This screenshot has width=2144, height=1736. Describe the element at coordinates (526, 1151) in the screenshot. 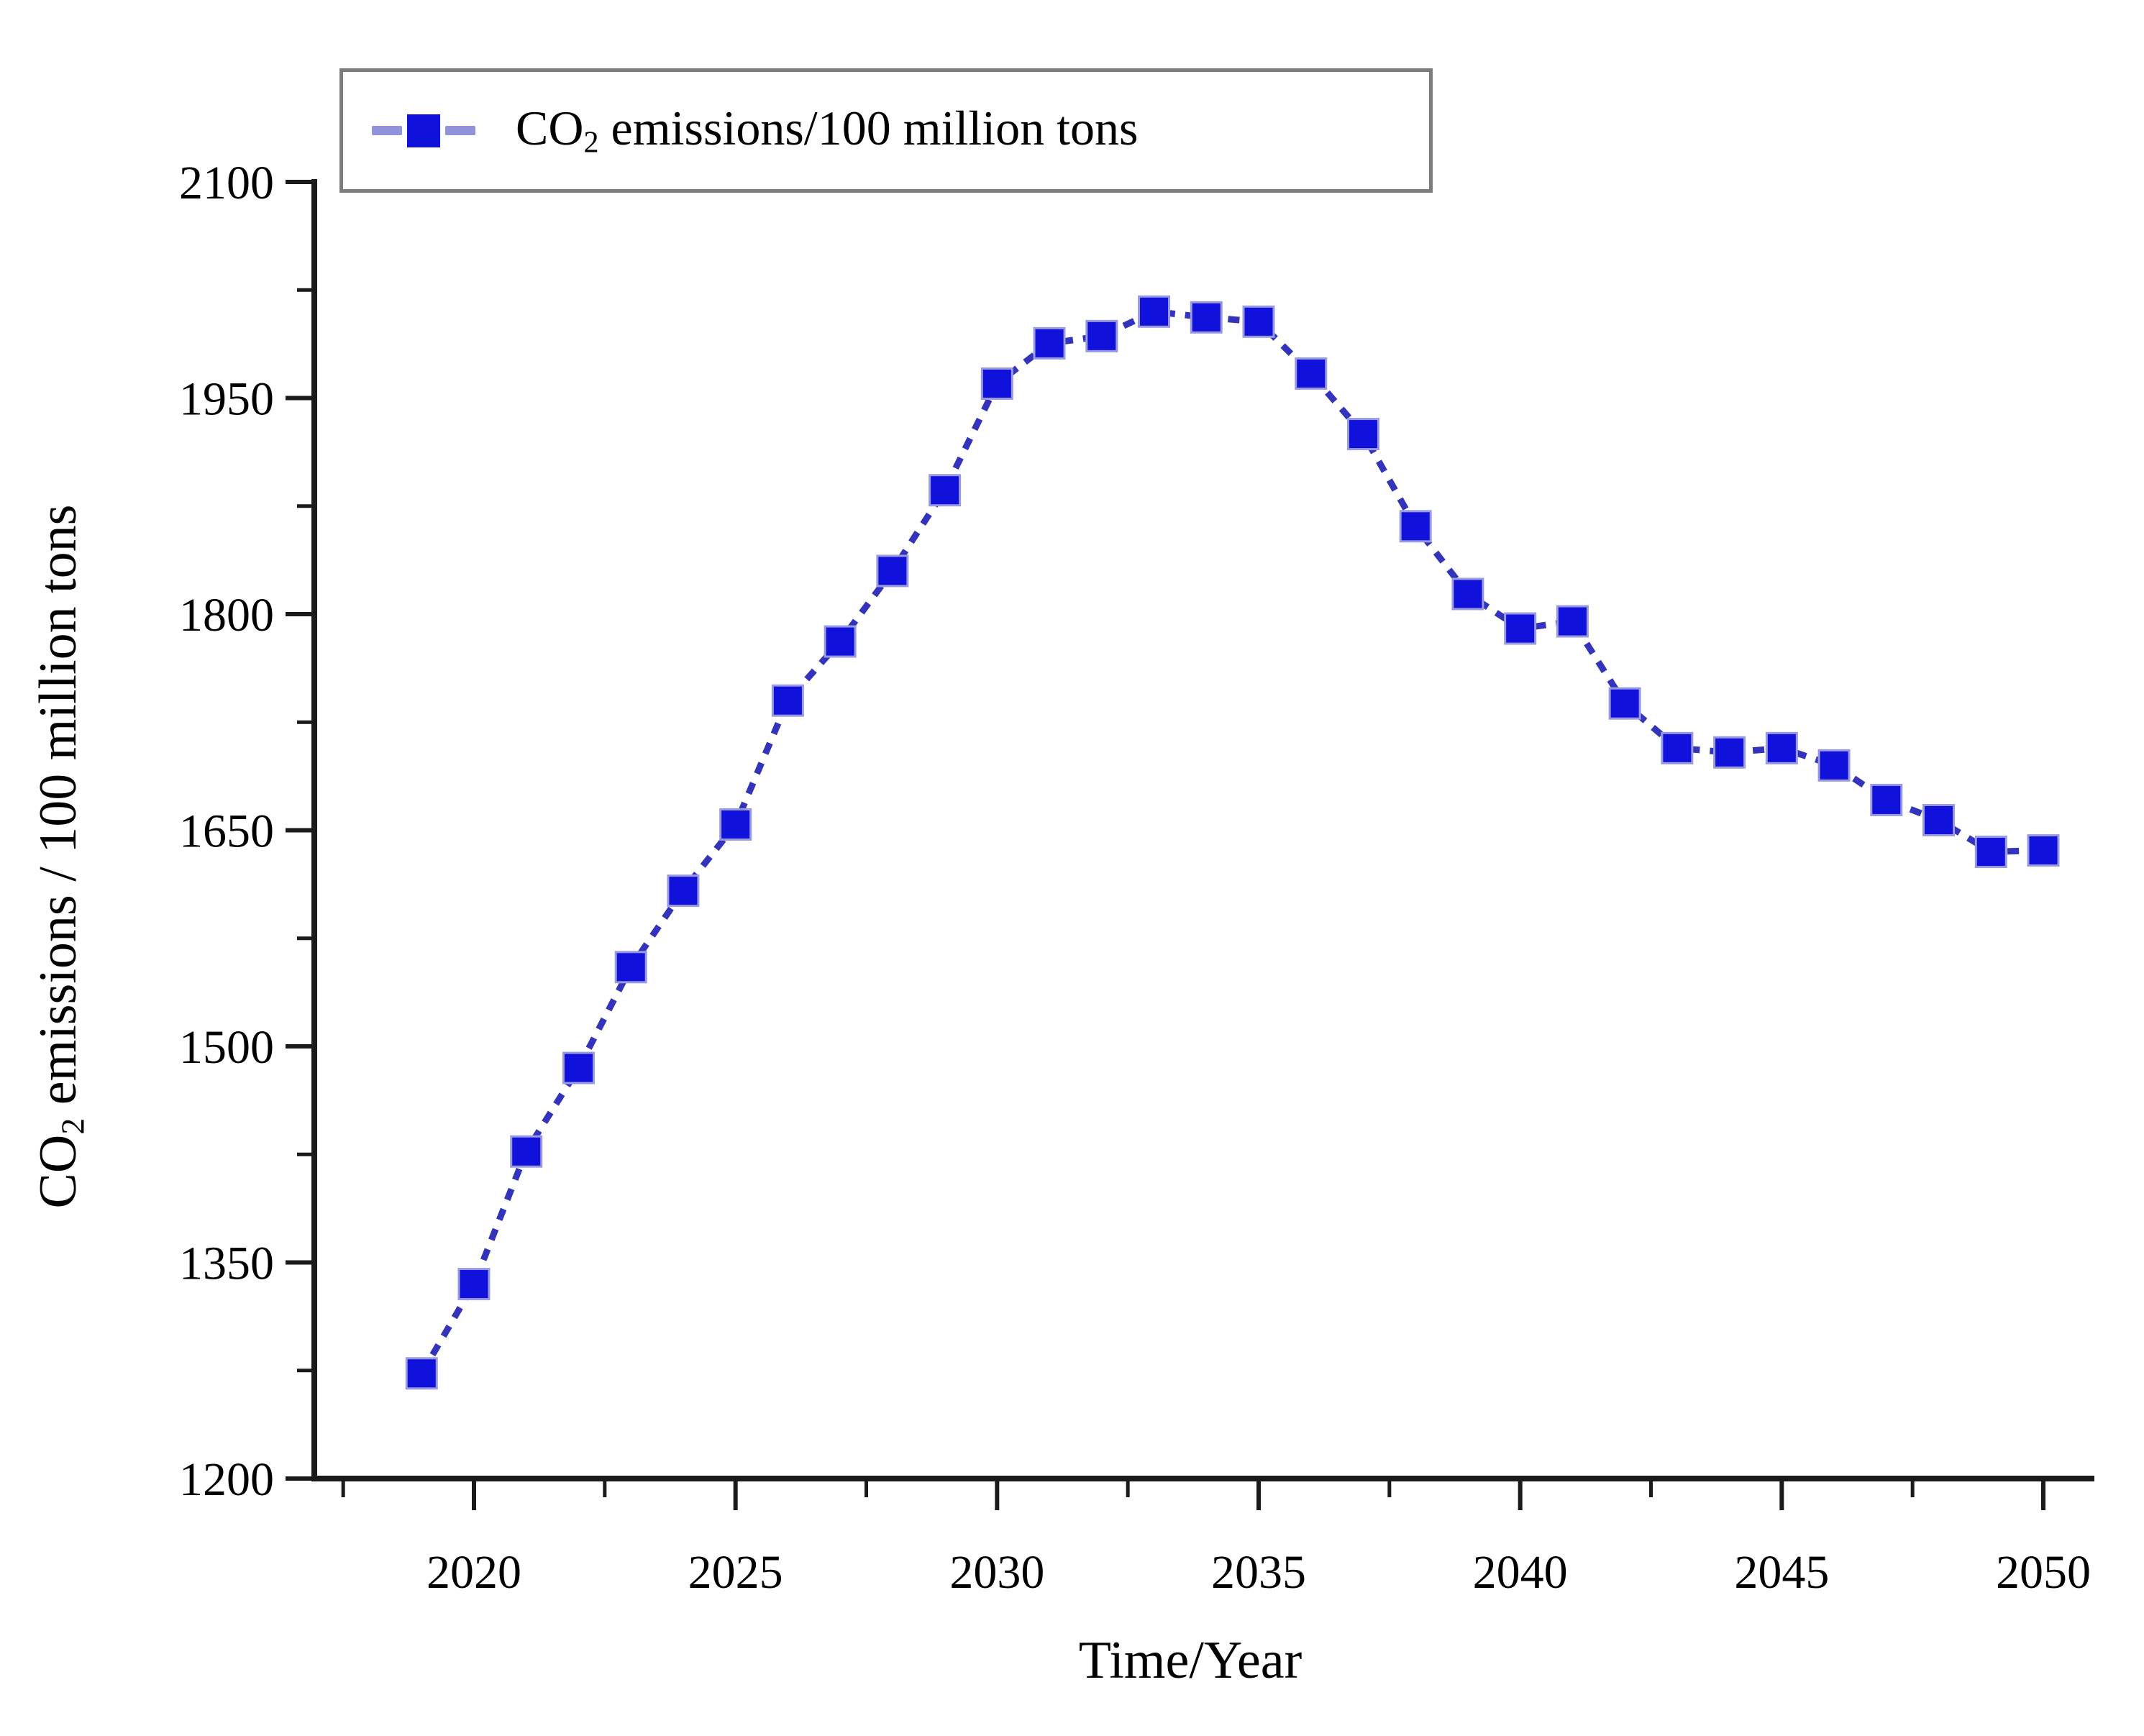

I see `data-point-2021` at that location.